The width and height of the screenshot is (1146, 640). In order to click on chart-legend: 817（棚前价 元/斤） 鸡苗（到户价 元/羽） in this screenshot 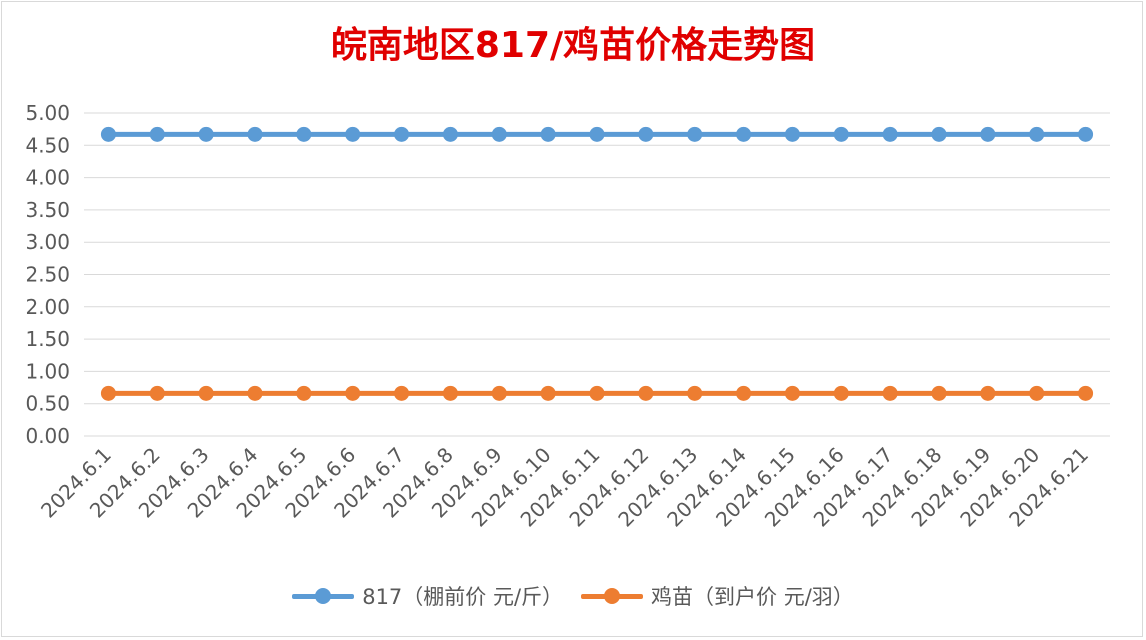, I will do `click(573, 596)`.